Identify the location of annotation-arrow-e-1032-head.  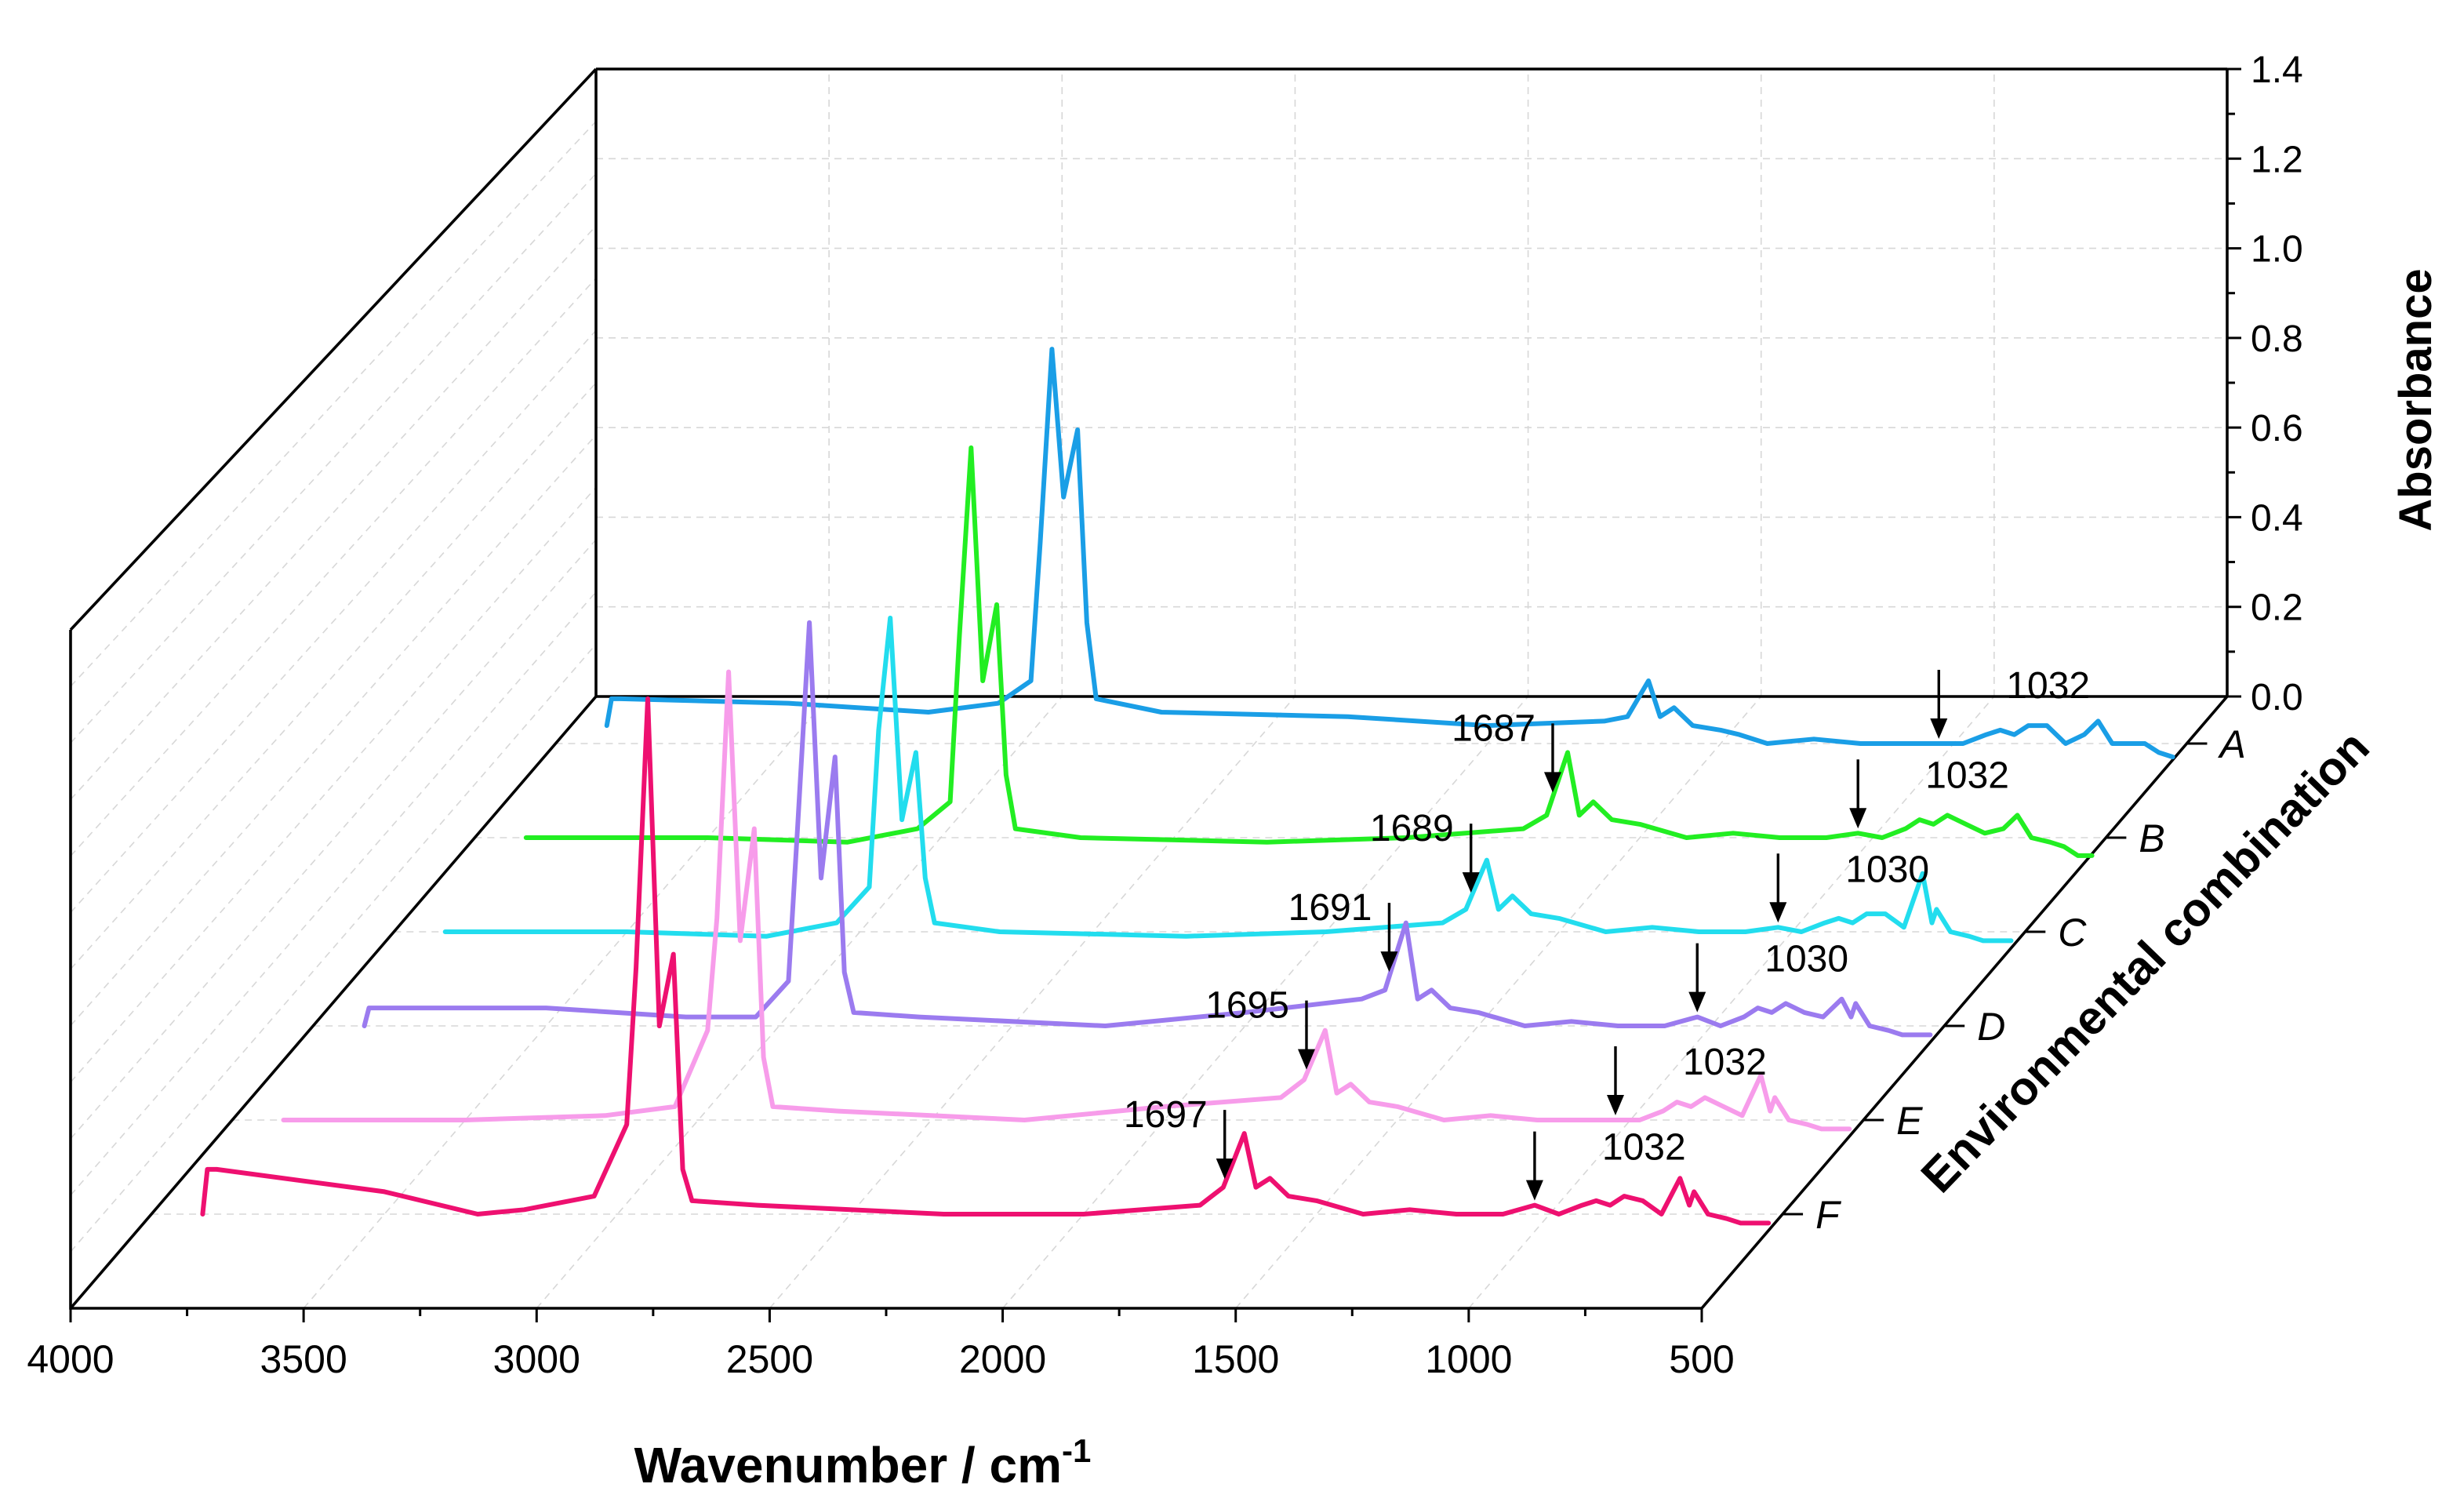
(1615, 1105).